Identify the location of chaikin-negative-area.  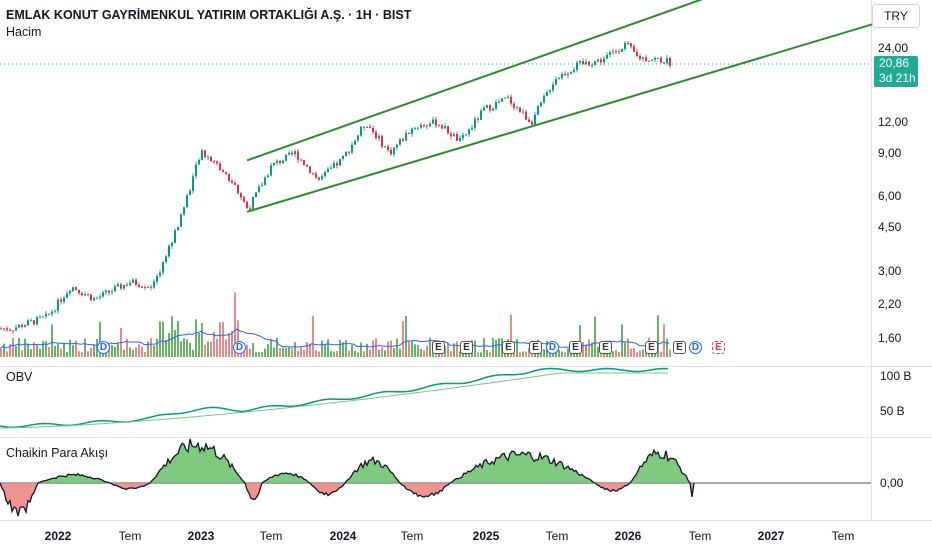
(347, 500).